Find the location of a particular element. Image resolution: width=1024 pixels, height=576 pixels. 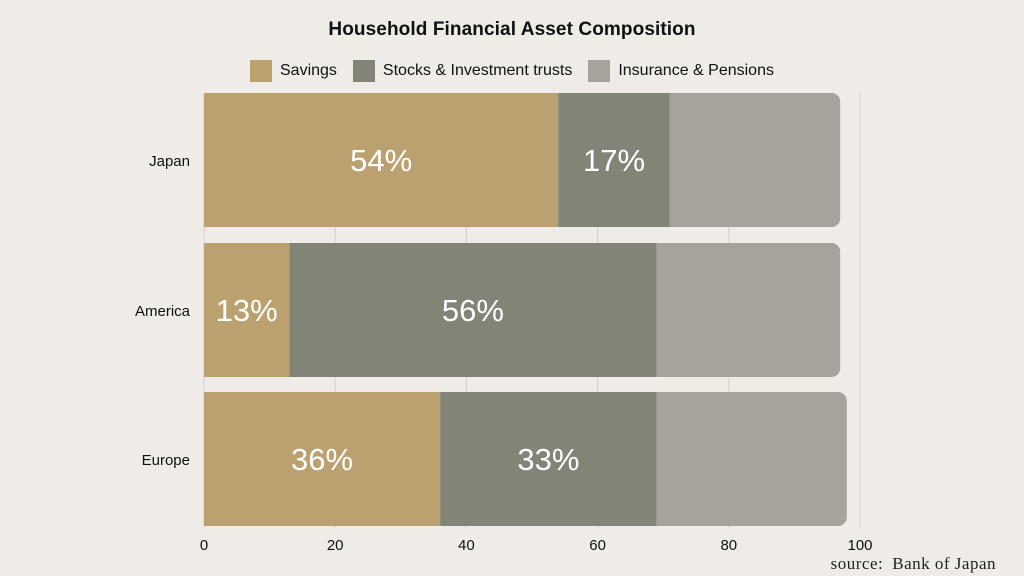

data-label-europe-savings: 36% is located at coordinates (322, 459).